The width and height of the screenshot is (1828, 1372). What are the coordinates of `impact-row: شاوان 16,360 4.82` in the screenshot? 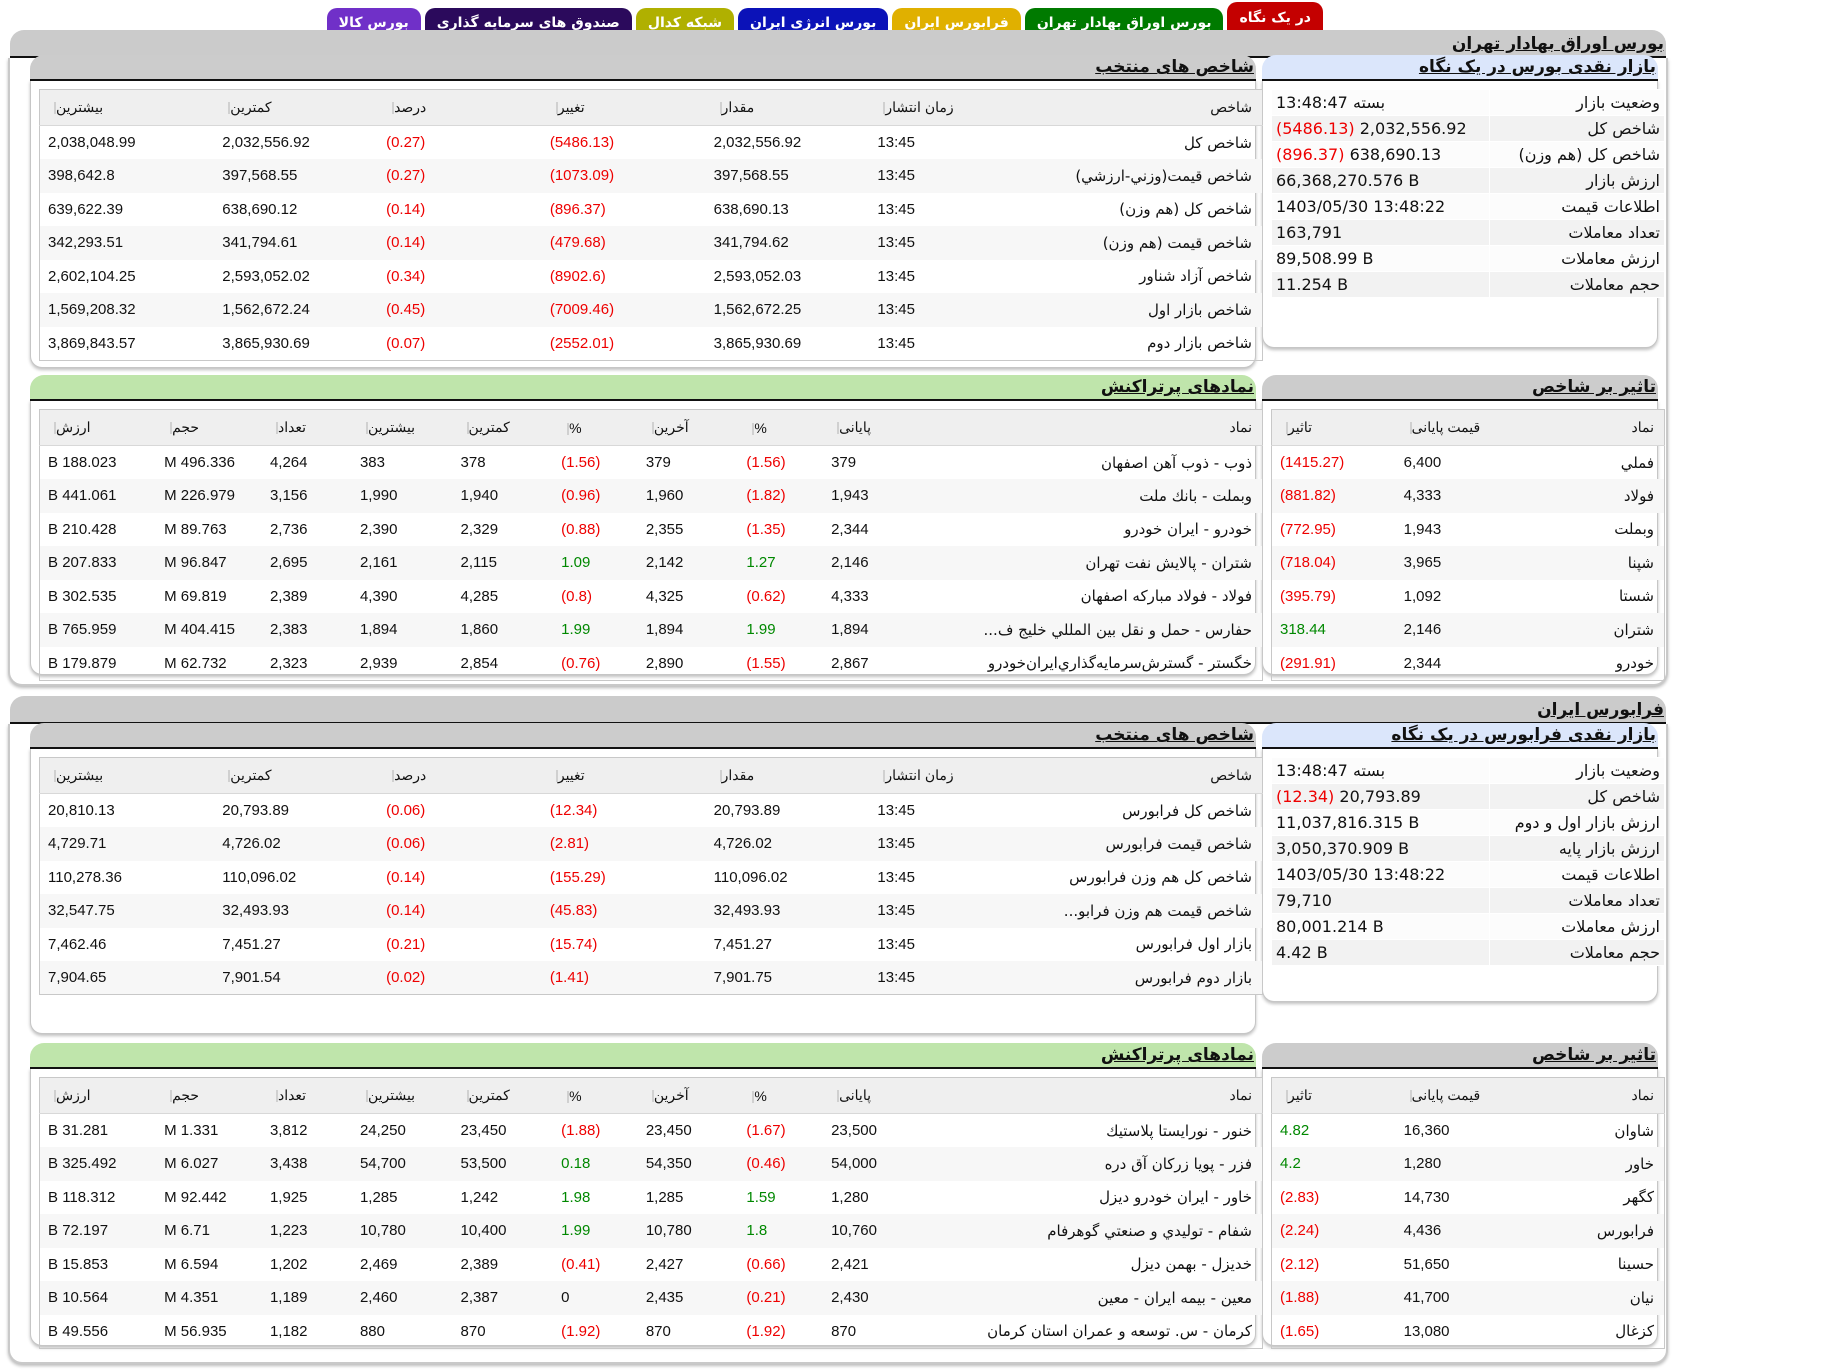 It's located at (1468, 1131).